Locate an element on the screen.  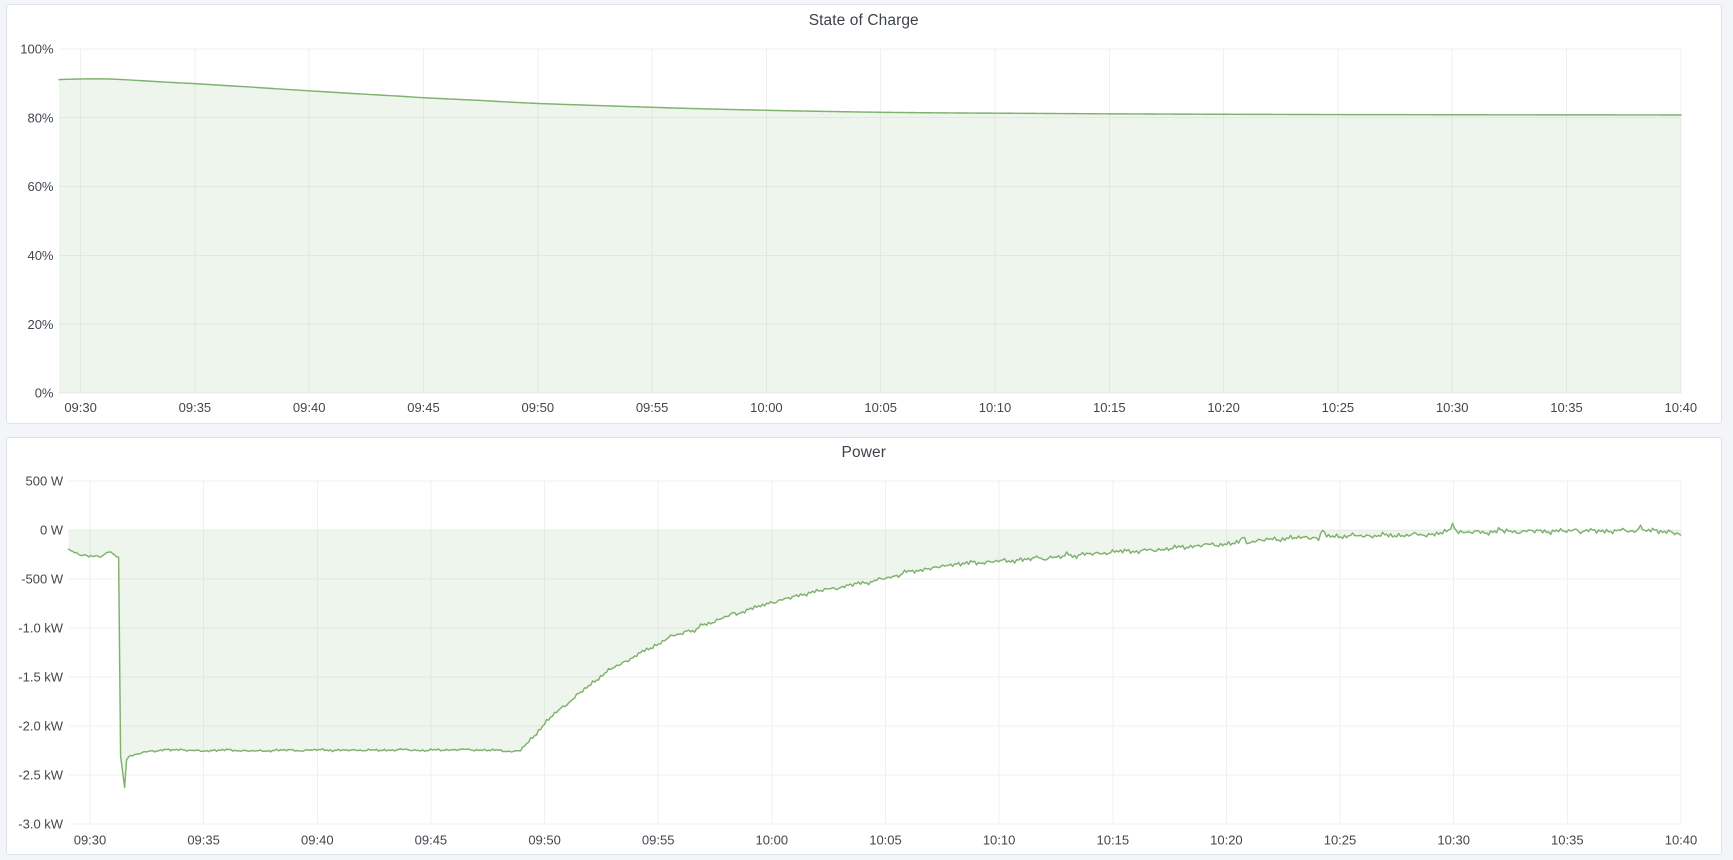
svg-text: 0% is located at coordinates (44, 393).